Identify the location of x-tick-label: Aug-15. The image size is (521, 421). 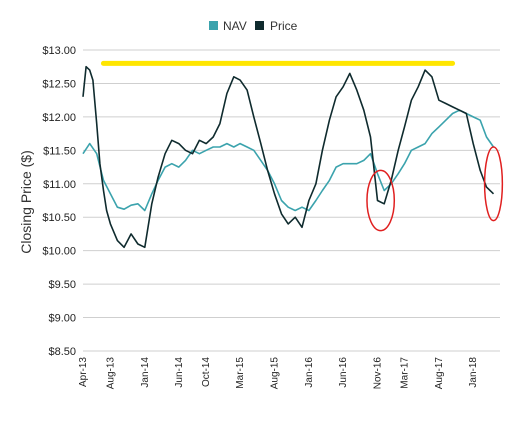
(275, 373).